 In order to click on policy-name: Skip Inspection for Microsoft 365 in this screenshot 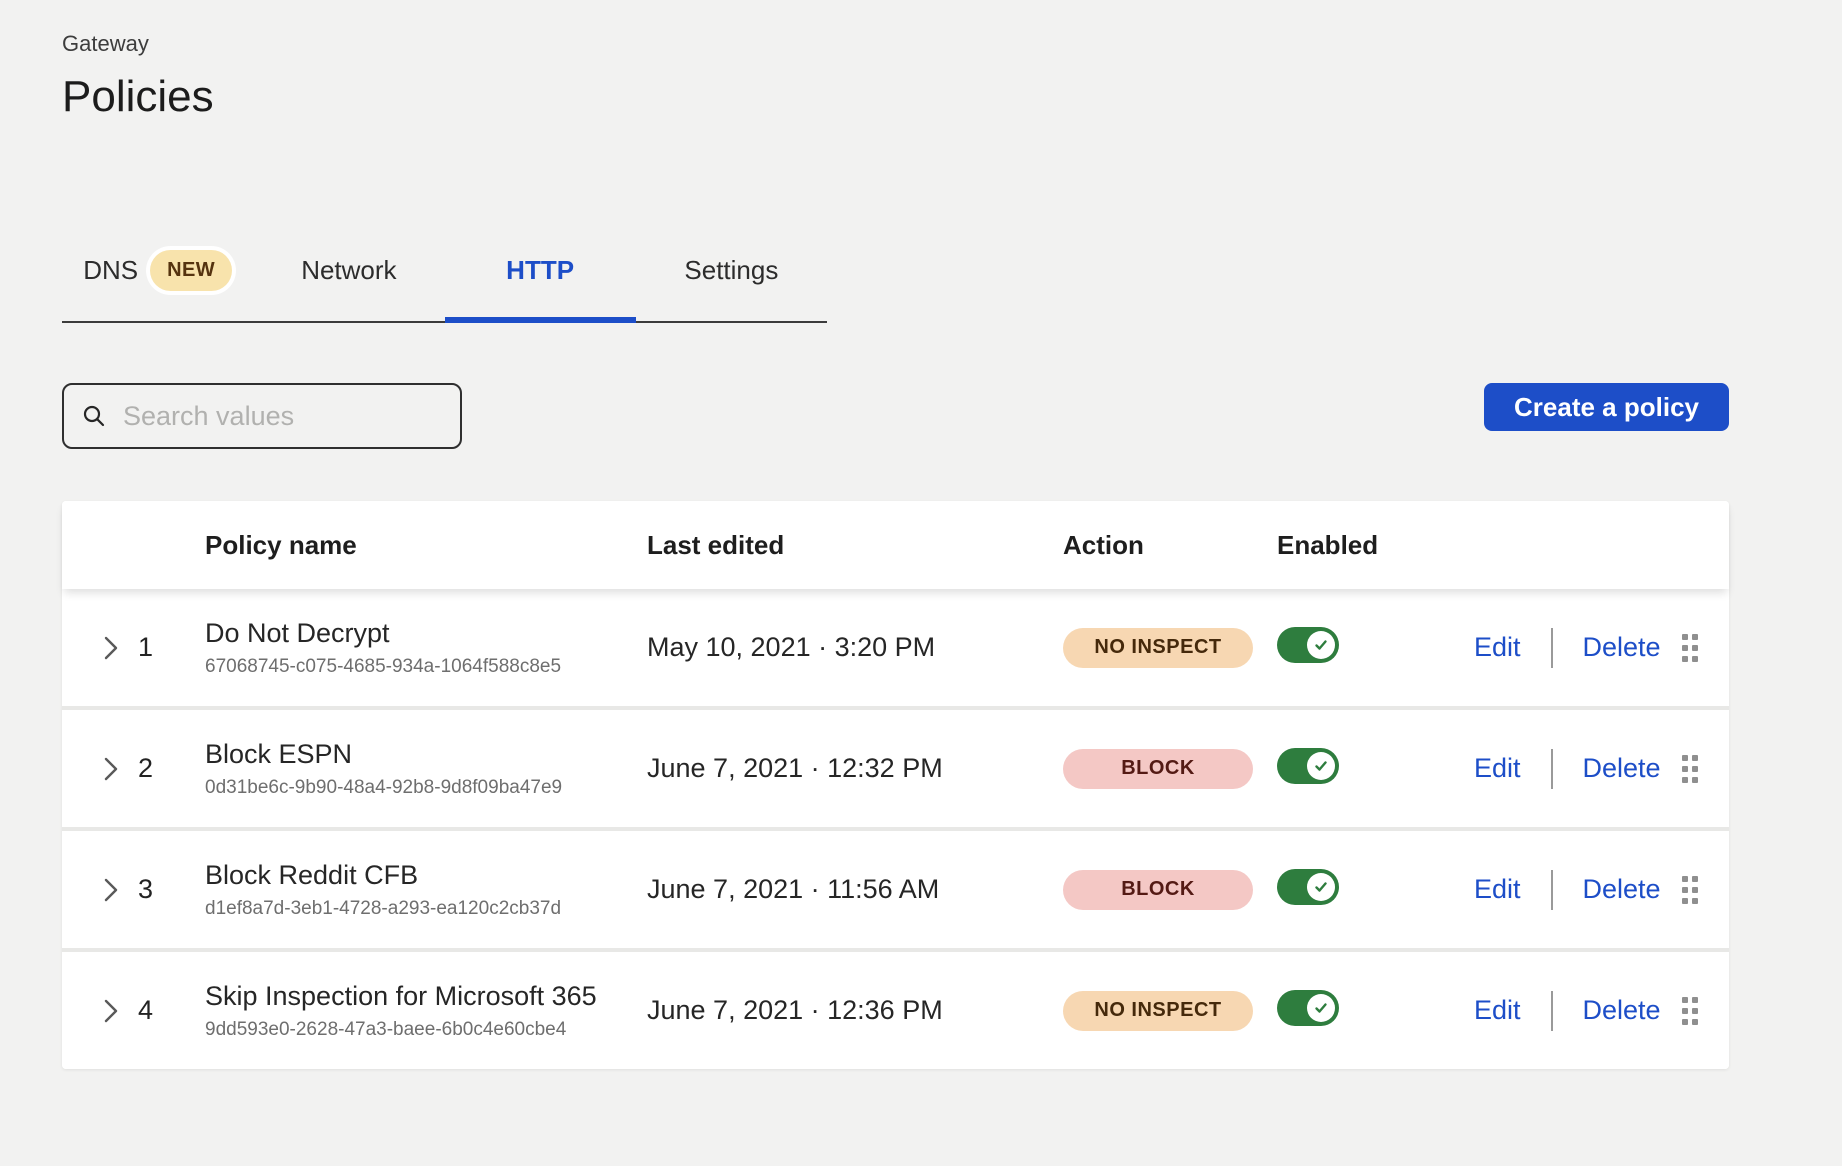, I will do `click(401, 996)`.